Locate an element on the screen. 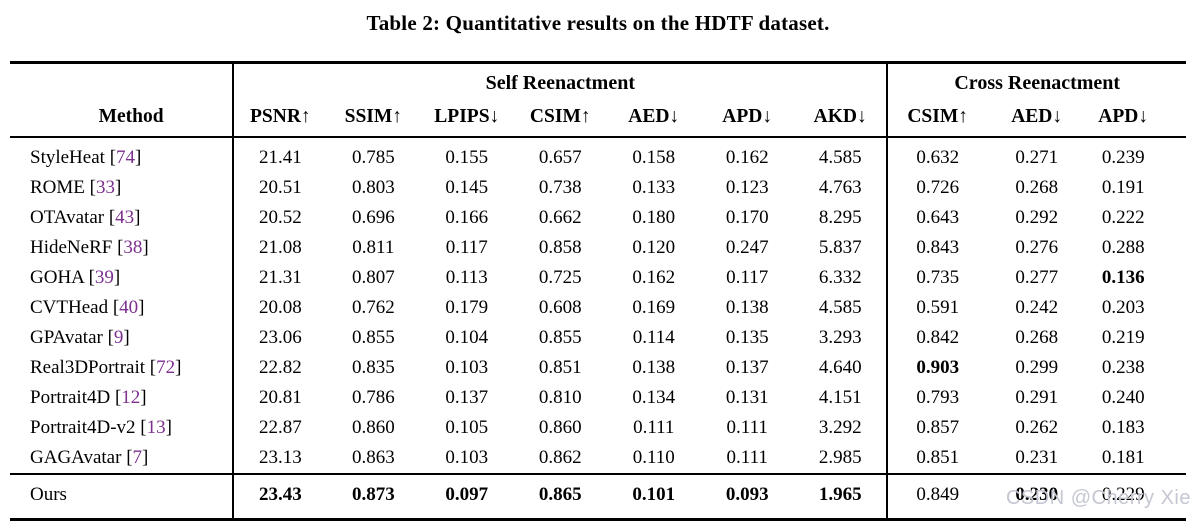  citation-link: 43 is located at coordinates (125, 217).